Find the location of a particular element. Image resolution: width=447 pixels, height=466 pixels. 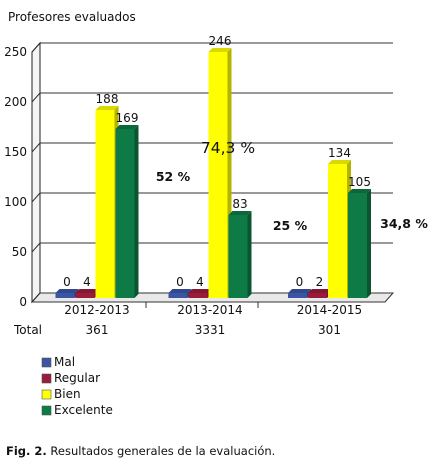

y-axis-title: Profesores evaluados is located at coordinates (72, 17).